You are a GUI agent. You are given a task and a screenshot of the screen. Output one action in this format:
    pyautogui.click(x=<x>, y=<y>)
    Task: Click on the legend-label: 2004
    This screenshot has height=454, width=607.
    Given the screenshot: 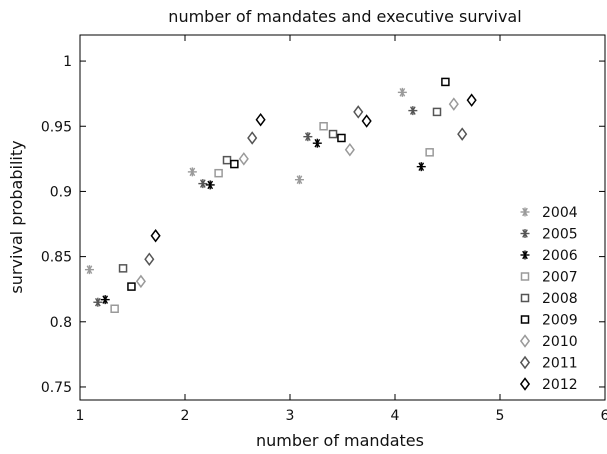 What is the action you would take?
    pyautogui.click(x=560, y=213)
    